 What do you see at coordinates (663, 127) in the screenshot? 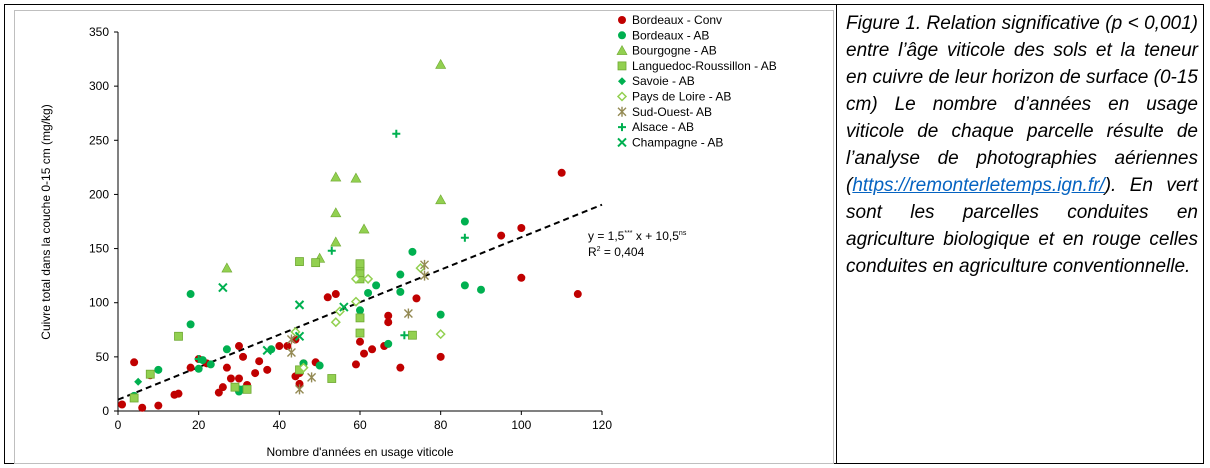
I see `legend-label: Alsace - AB` at bounding box center [663, 127].